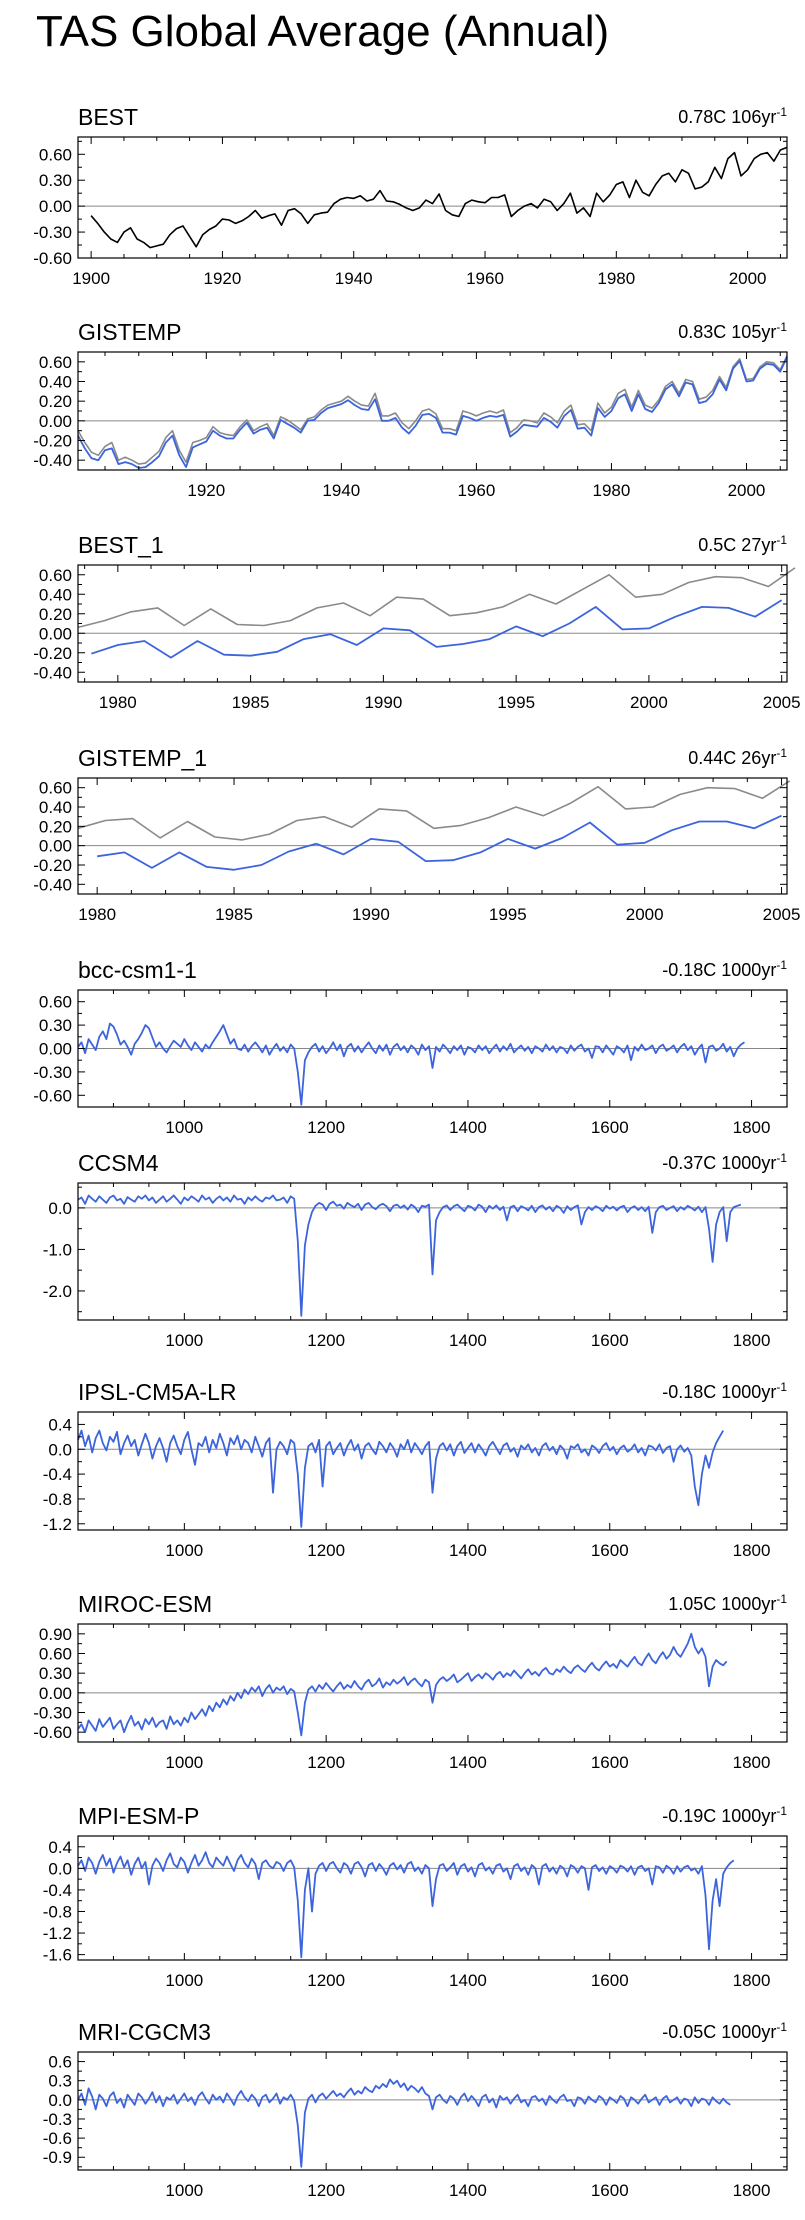  What do you see at coordinates (724, 1162) in the screenshot?
I see `trend-label: -0.37C 1000yr-1` at bounding box center [724, 1162].